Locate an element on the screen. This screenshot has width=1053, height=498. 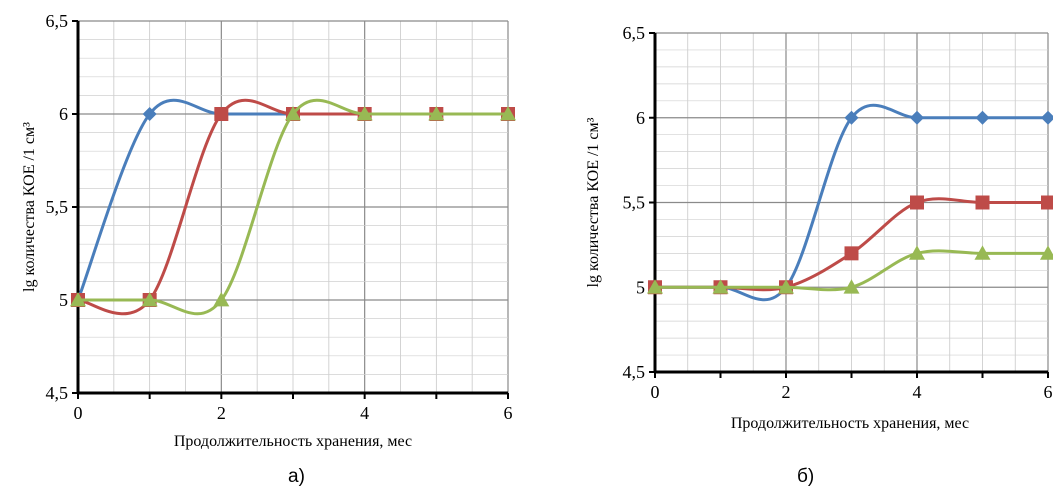
panel-caption-a: а) is located at coordinates (296, 476).